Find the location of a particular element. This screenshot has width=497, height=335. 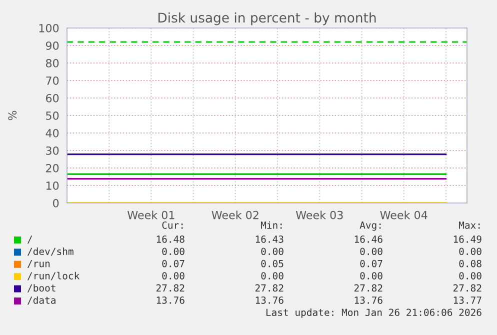

text: 13.77 is located at coordinates (468, 300).